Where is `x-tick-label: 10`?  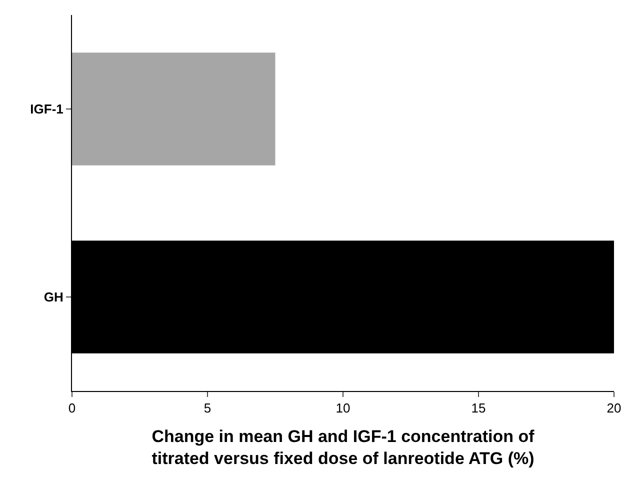 x-tick-label: 10 is located at coordinates (343, 408).